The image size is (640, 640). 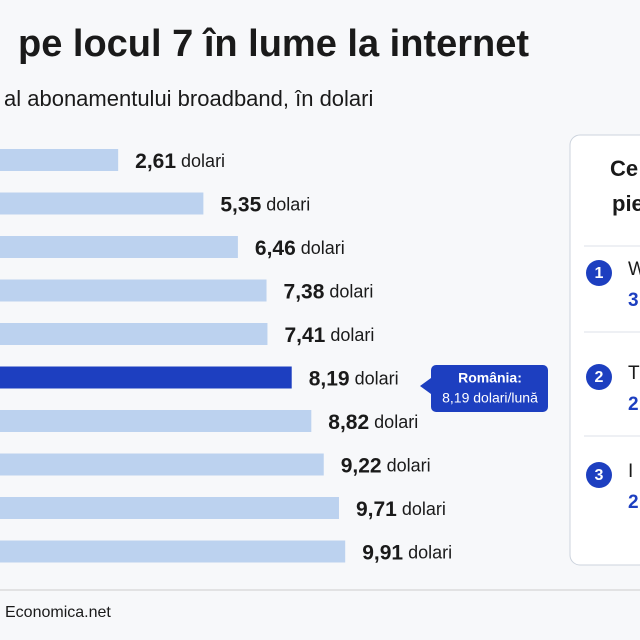 I want to click on value-number: 8,82, so click(x=348, y=422).